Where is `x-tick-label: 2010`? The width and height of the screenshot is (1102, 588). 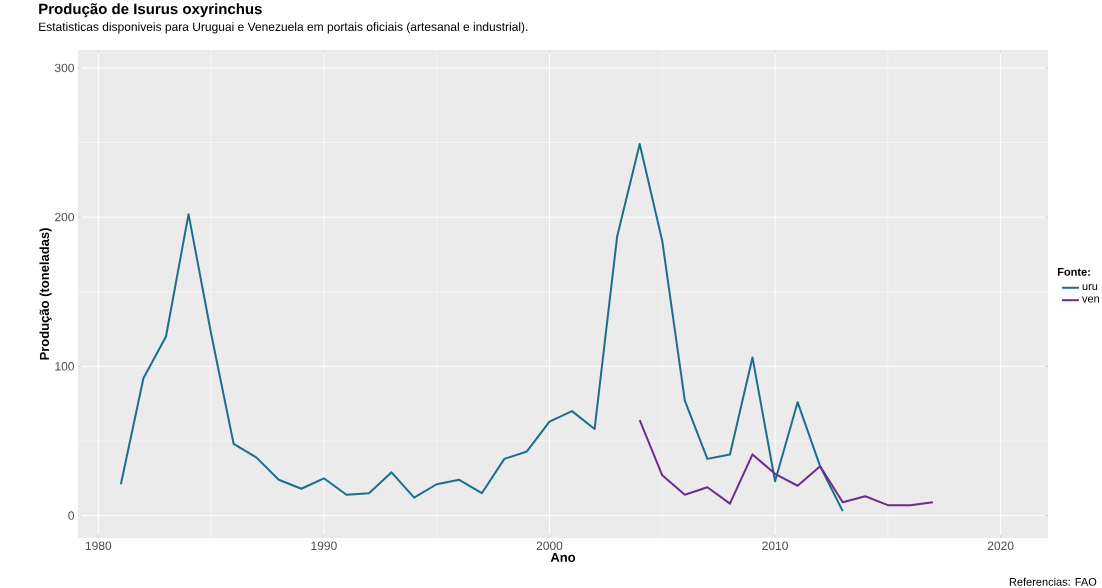
x-tick-label: 2010 is located at coordinates (775, 546).